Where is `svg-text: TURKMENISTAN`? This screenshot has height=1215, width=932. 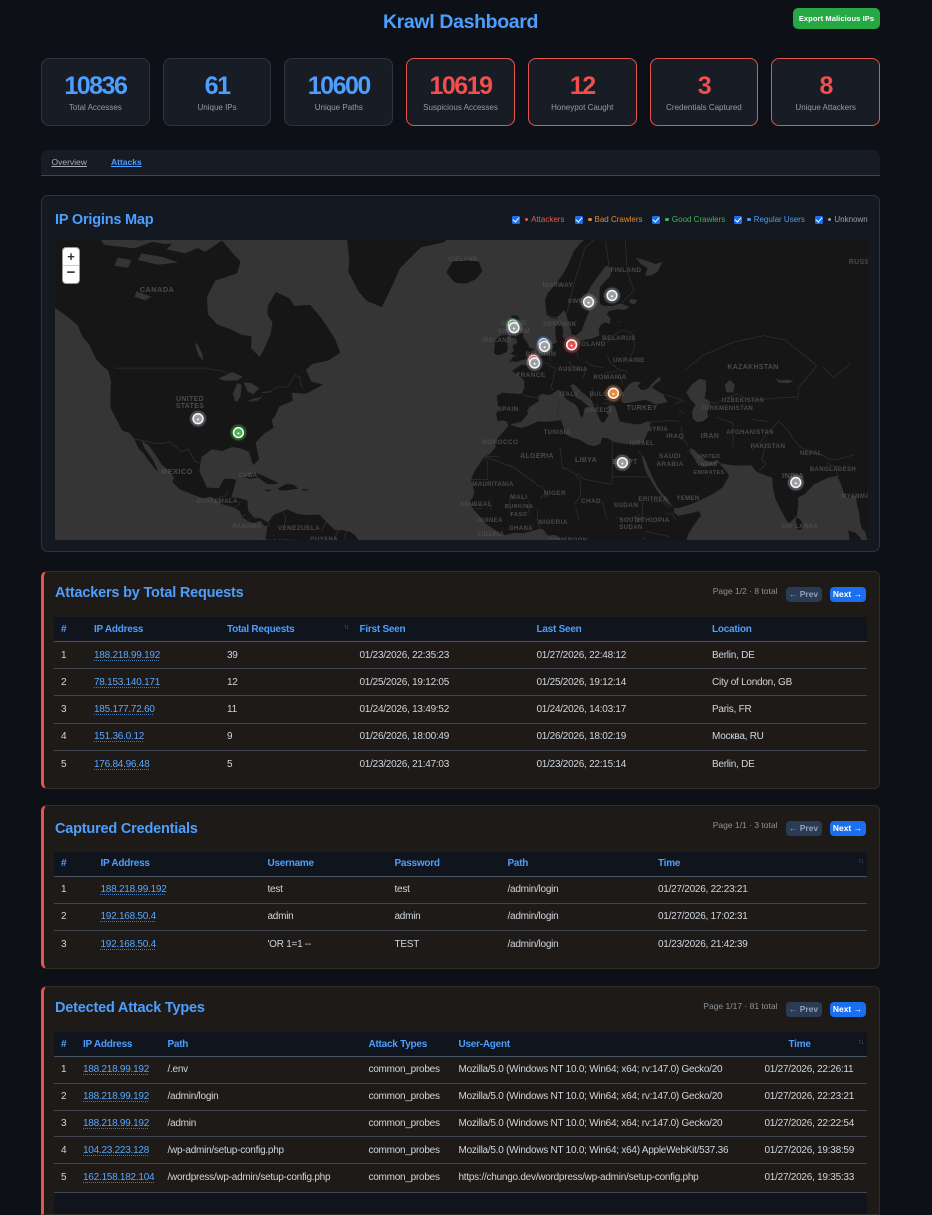 svg-text: TURKMENISTAN is located at coordinates (727, 409).